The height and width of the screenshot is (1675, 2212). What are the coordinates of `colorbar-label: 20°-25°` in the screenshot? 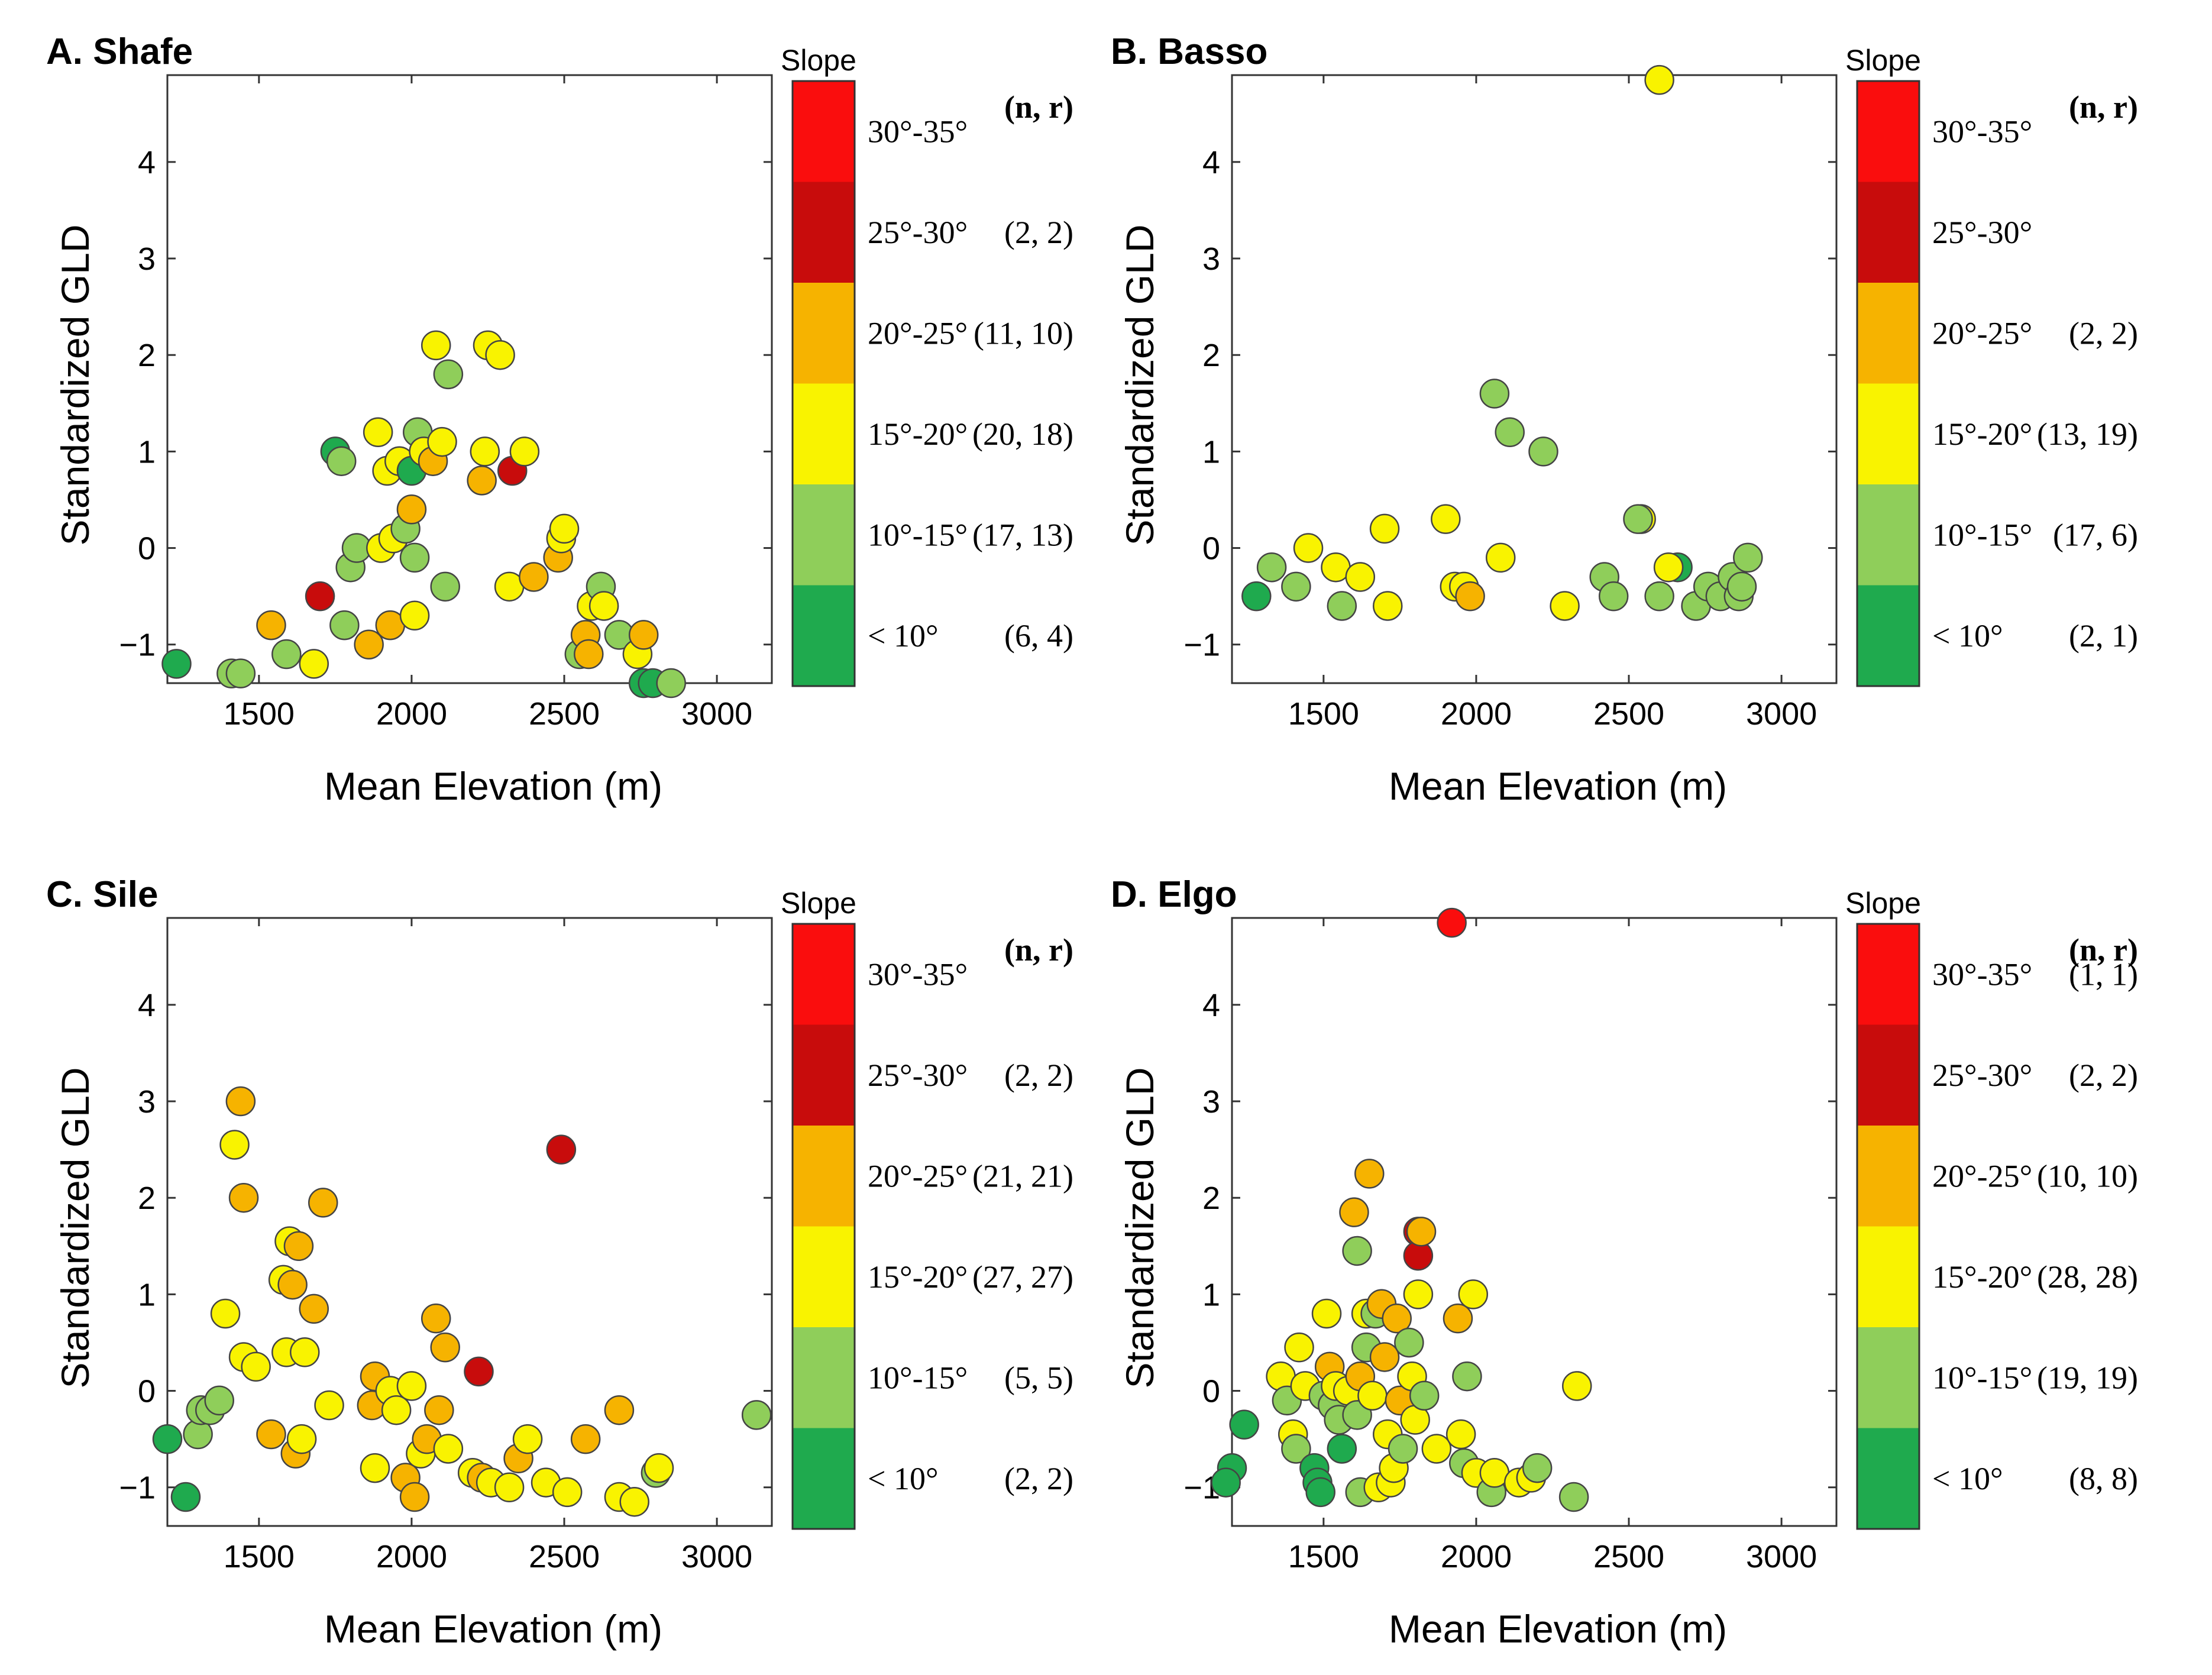 It's located at (1982, 333).